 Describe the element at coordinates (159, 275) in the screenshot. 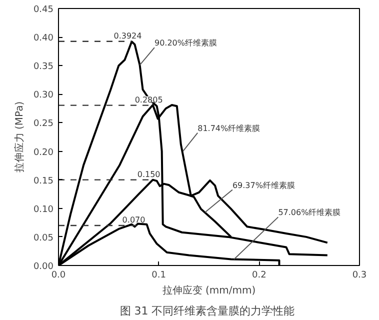

I see `x-tick-label: 0.1` at that location.